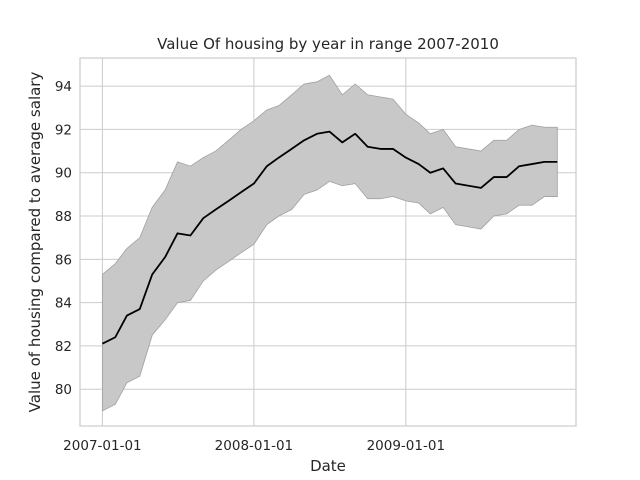  Describe the element at coordinates (63, 217) in the screenshot. I see `y-tick-label: 88` at that location.